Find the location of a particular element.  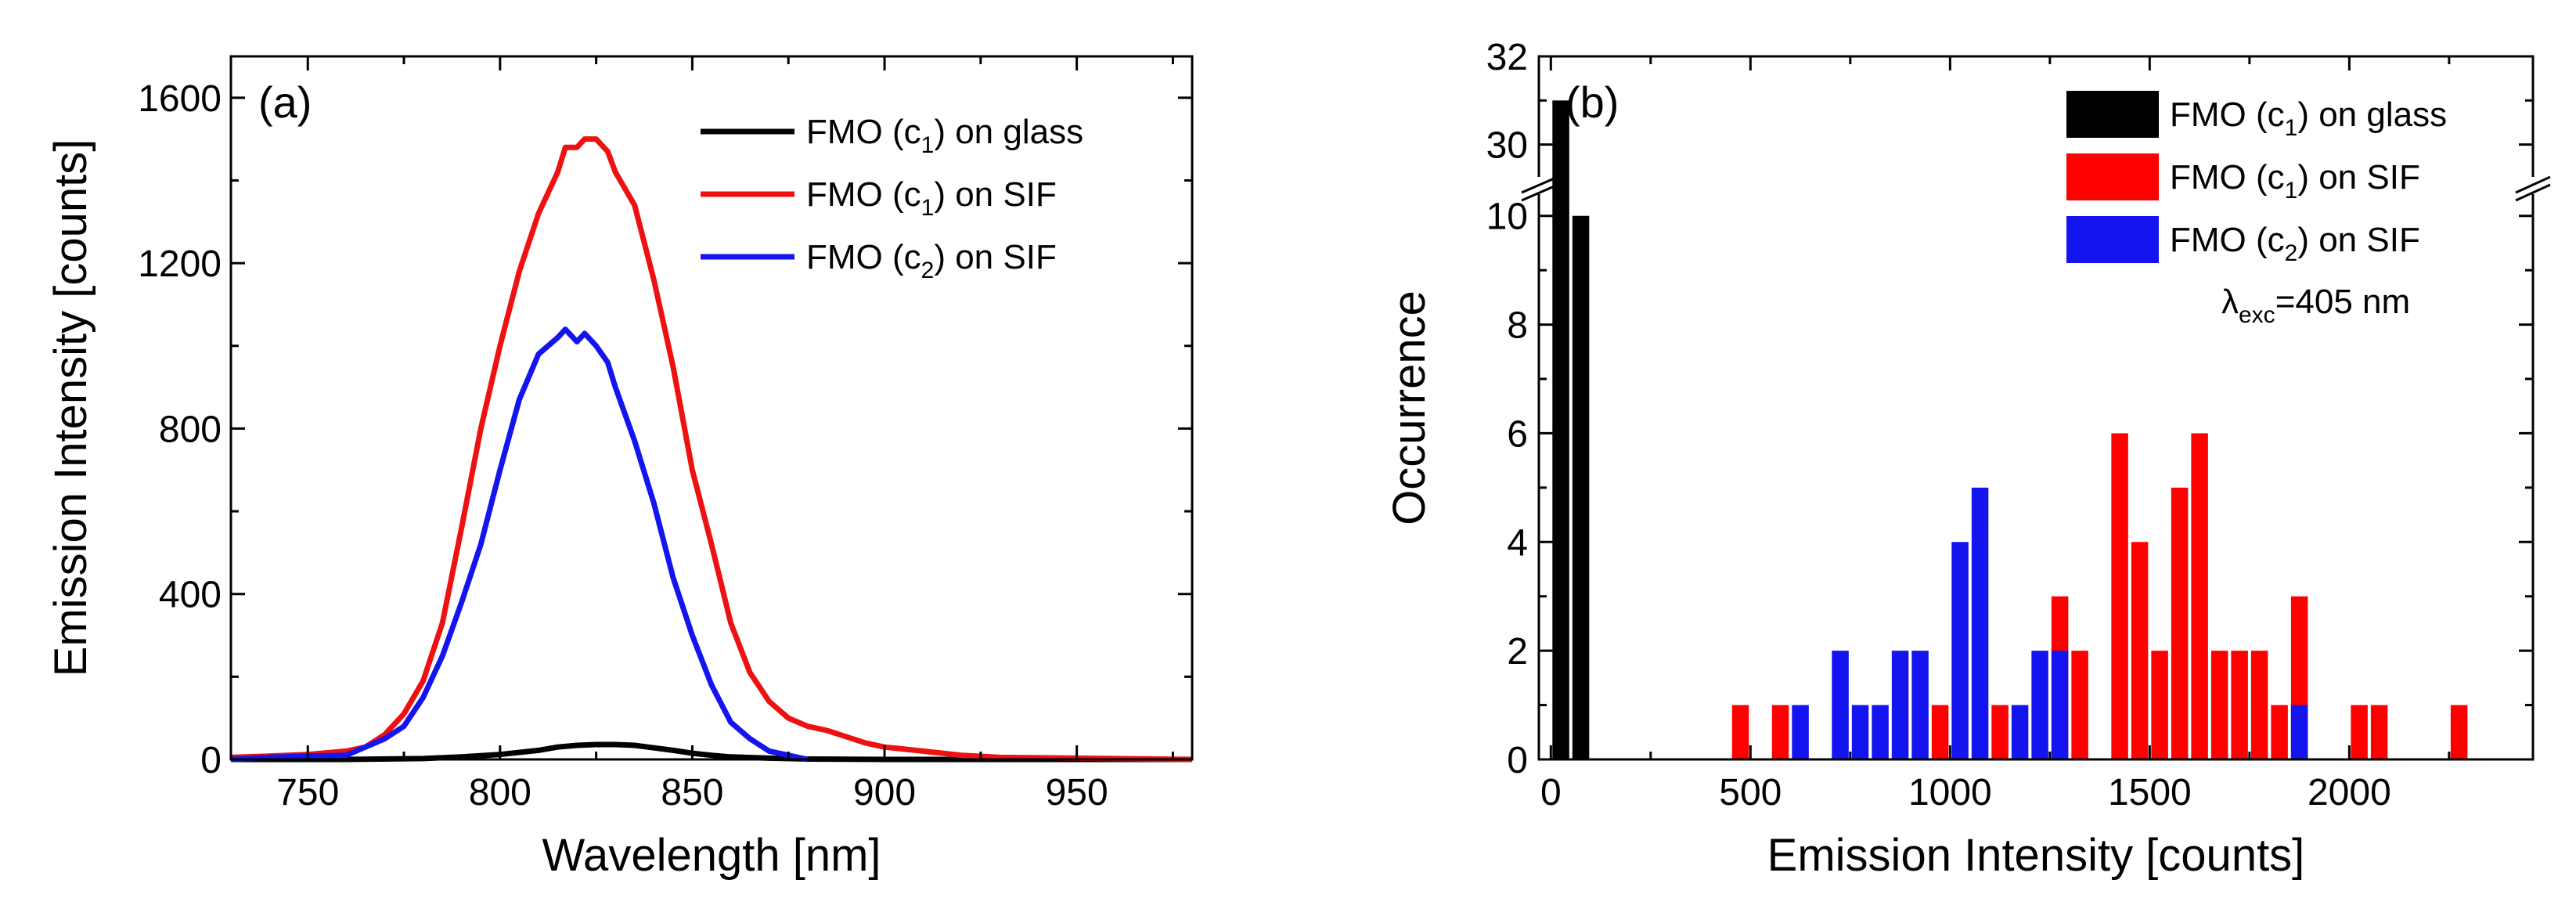

panel-b-annotation: λexc=405 nm is located at coordinates (2315, 305).